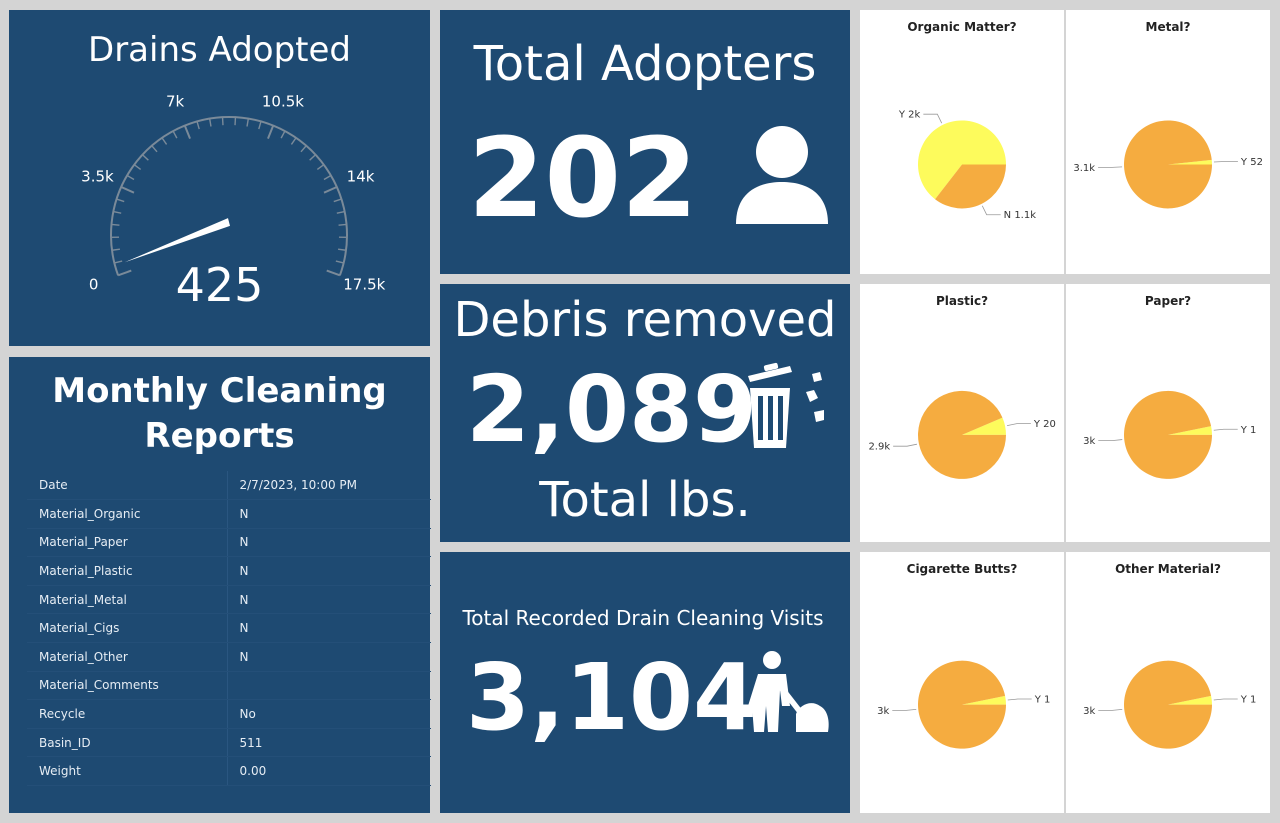 The height and width of the screenshot is (823, 1280). Describe the element at coordinates (782, 175) in the screenshot. I see `person-icon` at that location.